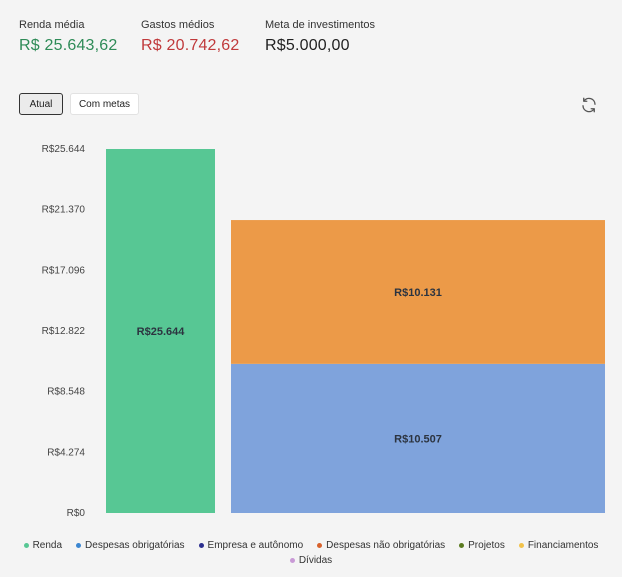 This screenshot has width=622, height=577. I want to click on legend-item: Despesas obrigatórias, so click(130, 545).